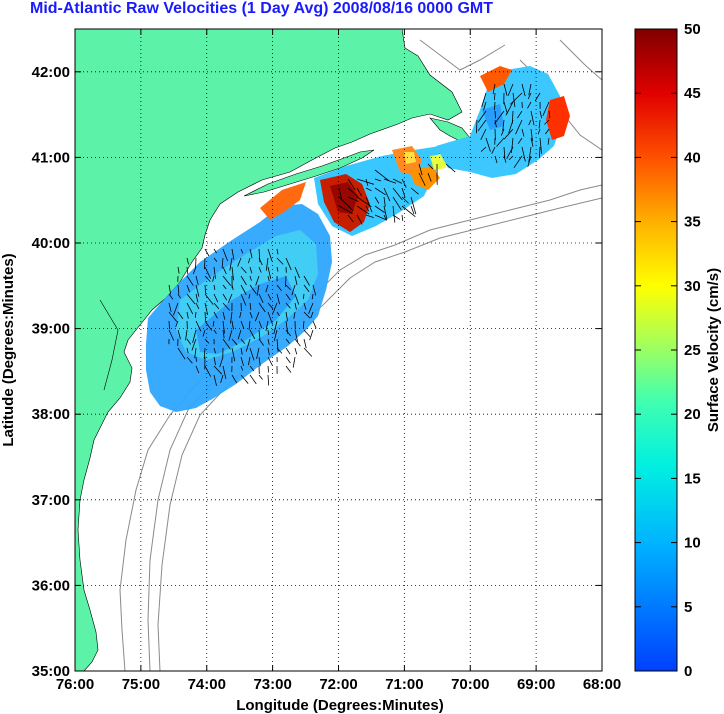 The height and width of the screenshot is (714, 724). What do you see at coordinates (51, 157) in the screenshot?
I see `y-tick-label: 41:00` at bounding box center [51, 157].